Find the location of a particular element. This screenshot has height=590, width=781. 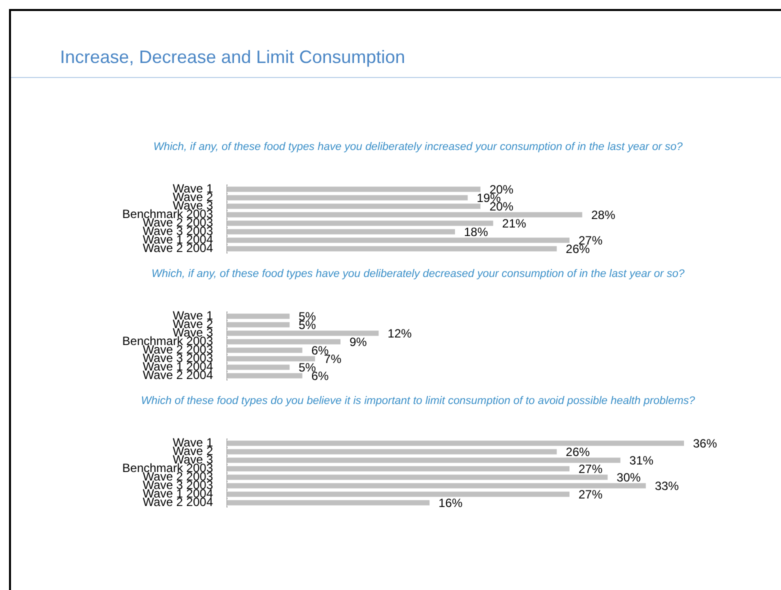

data-label: 31% is located at coordinates (641, 461).